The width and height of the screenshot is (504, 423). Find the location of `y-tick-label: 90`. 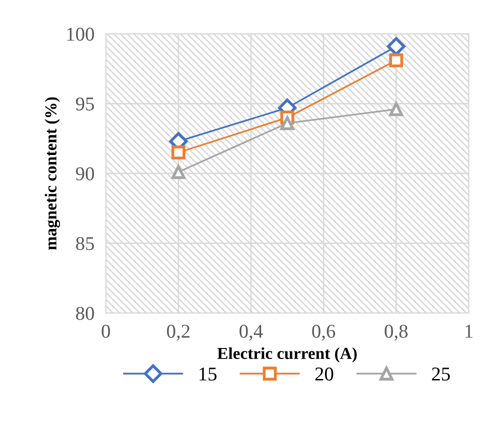

y-tick-label: 90 is located at coordinates (85, 173).